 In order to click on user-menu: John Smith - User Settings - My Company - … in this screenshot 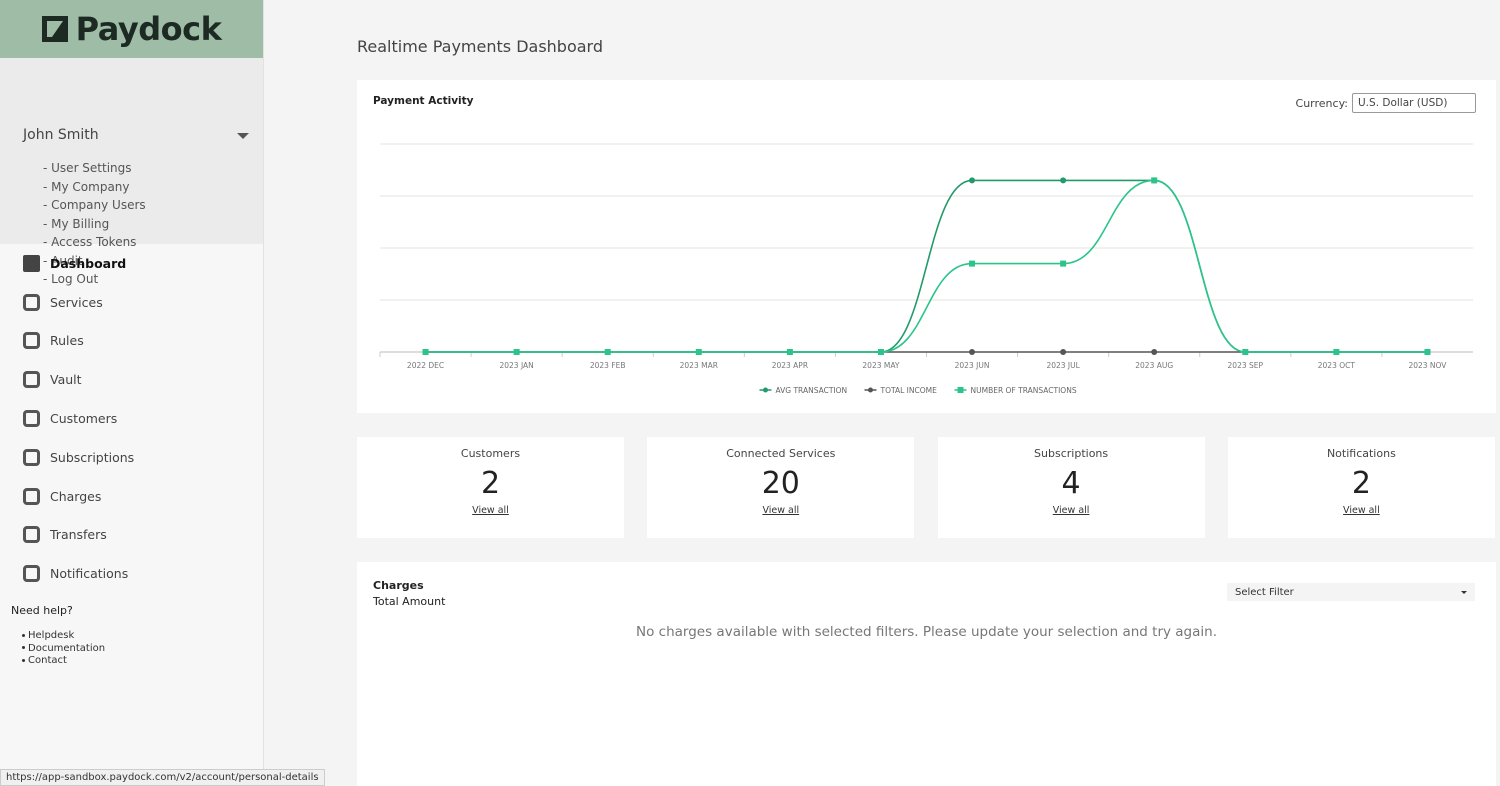, I will do `click(131, 172)`.